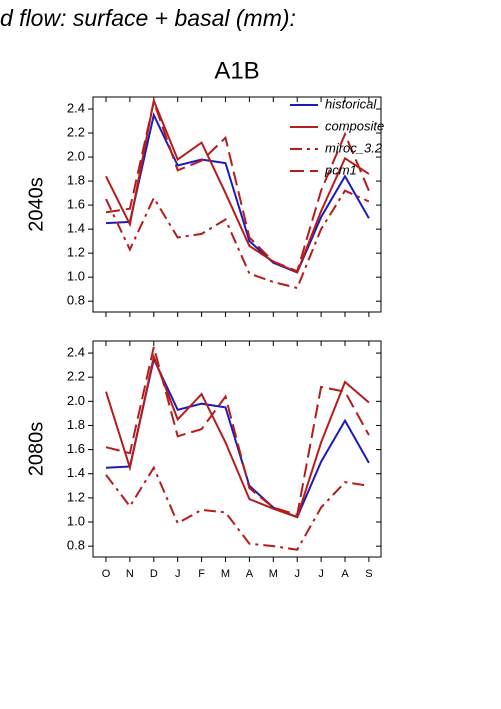  I want to click on y-axis-label: 2080s, so click(36, 449).